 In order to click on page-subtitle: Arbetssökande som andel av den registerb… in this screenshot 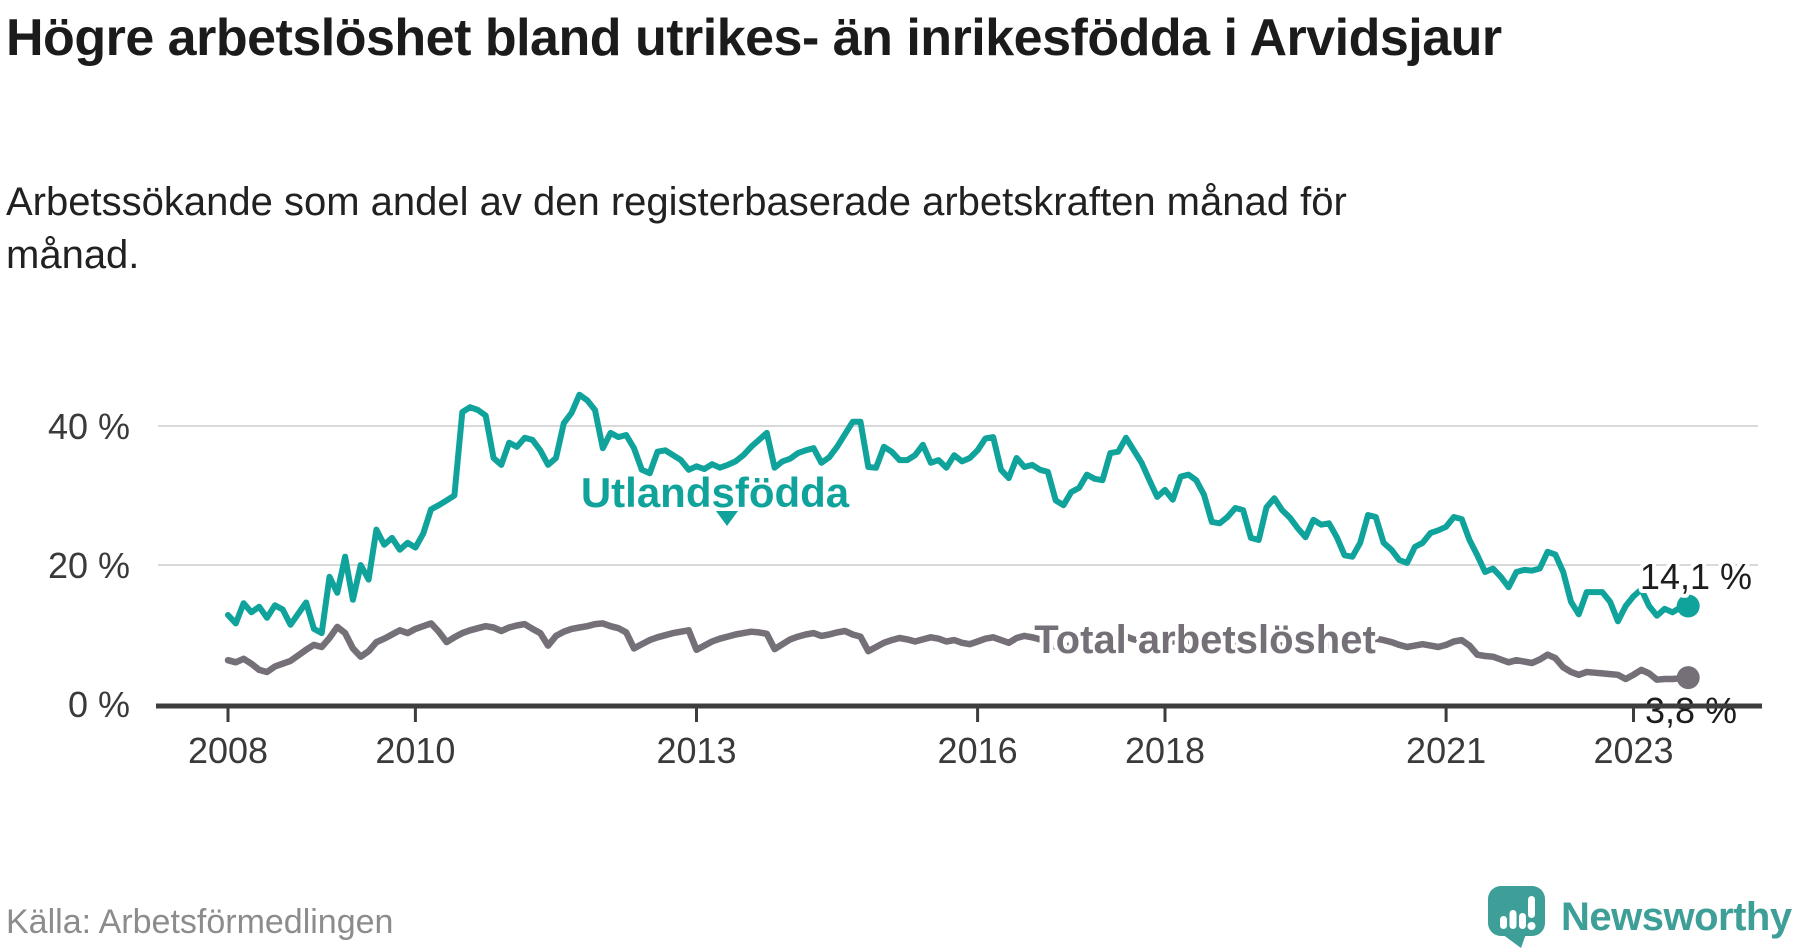, I will do `click(676, 229)`.